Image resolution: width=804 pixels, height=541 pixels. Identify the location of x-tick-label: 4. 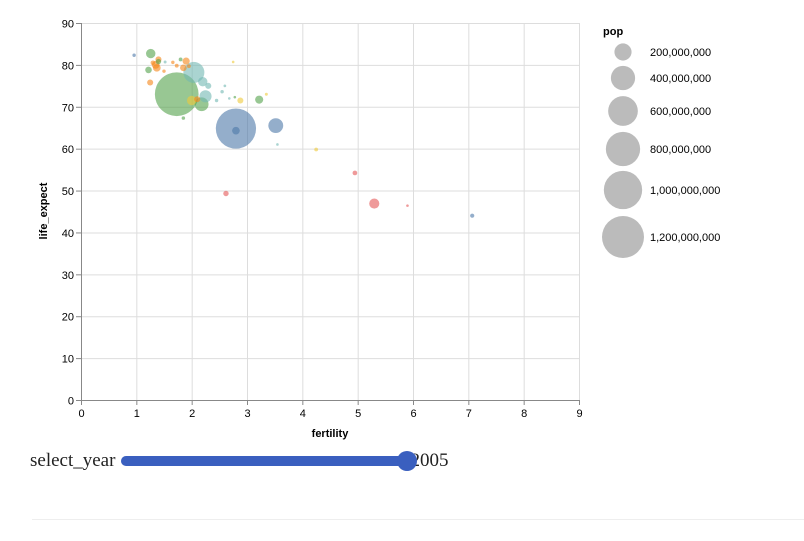
(303, 414).